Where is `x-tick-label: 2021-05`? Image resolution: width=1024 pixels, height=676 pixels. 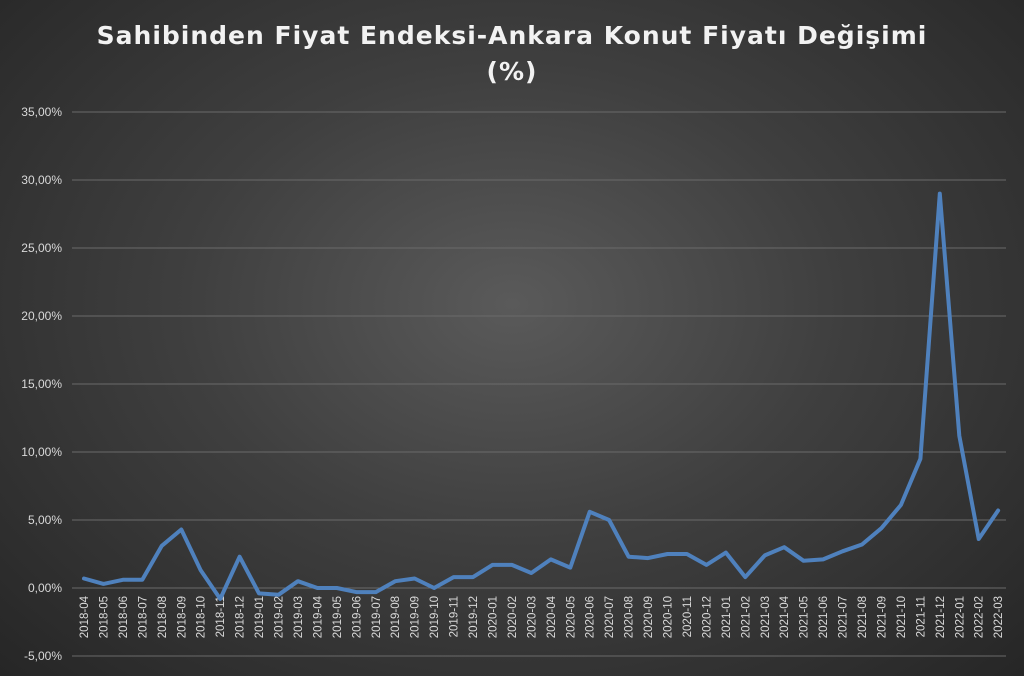 x-tick-label: 2021-05 is located at coordinates (805, 617).